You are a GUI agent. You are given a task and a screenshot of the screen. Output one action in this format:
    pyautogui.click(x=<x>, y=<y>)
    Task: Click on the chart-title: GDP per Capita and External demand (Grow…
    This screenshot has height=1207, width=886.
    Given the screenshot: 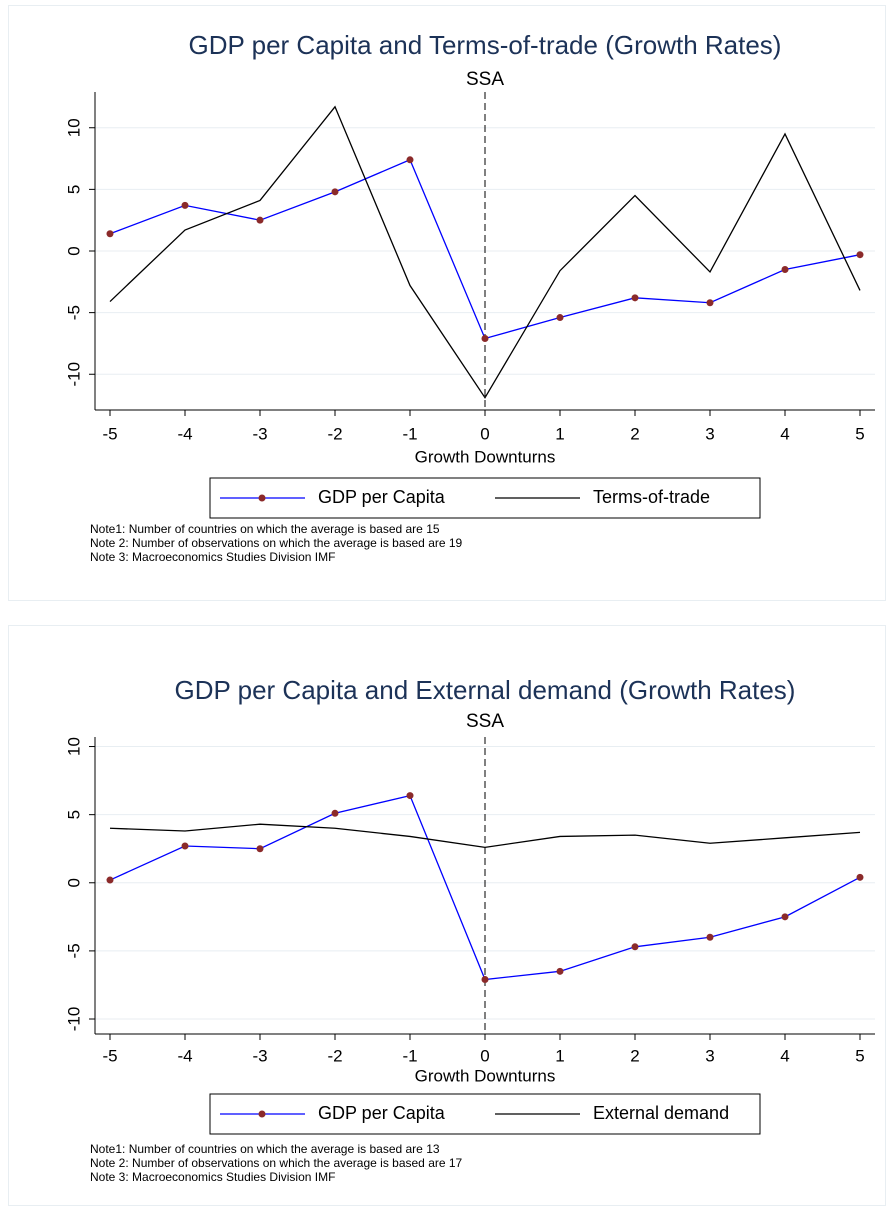 What is the action you would take?
    pyautogui.click(x=485, y=690)
    